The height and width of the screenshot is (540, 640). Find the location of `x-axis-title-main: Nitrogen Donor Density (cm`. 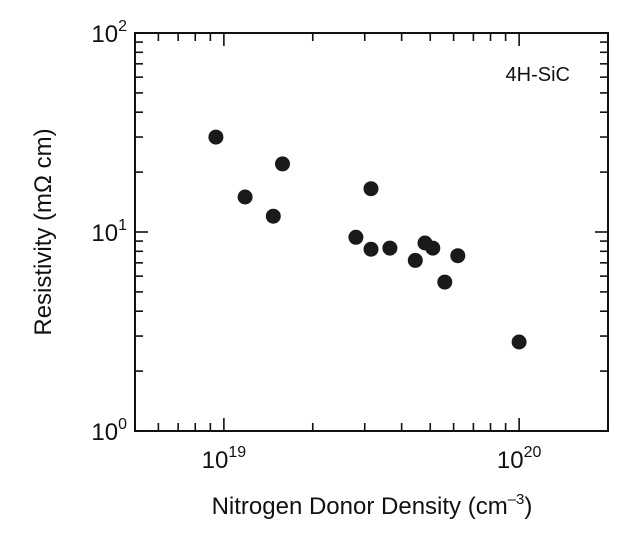

x-axis-title-main: Nitrogen Donor Density (cm is located at coordinates (360, 506).